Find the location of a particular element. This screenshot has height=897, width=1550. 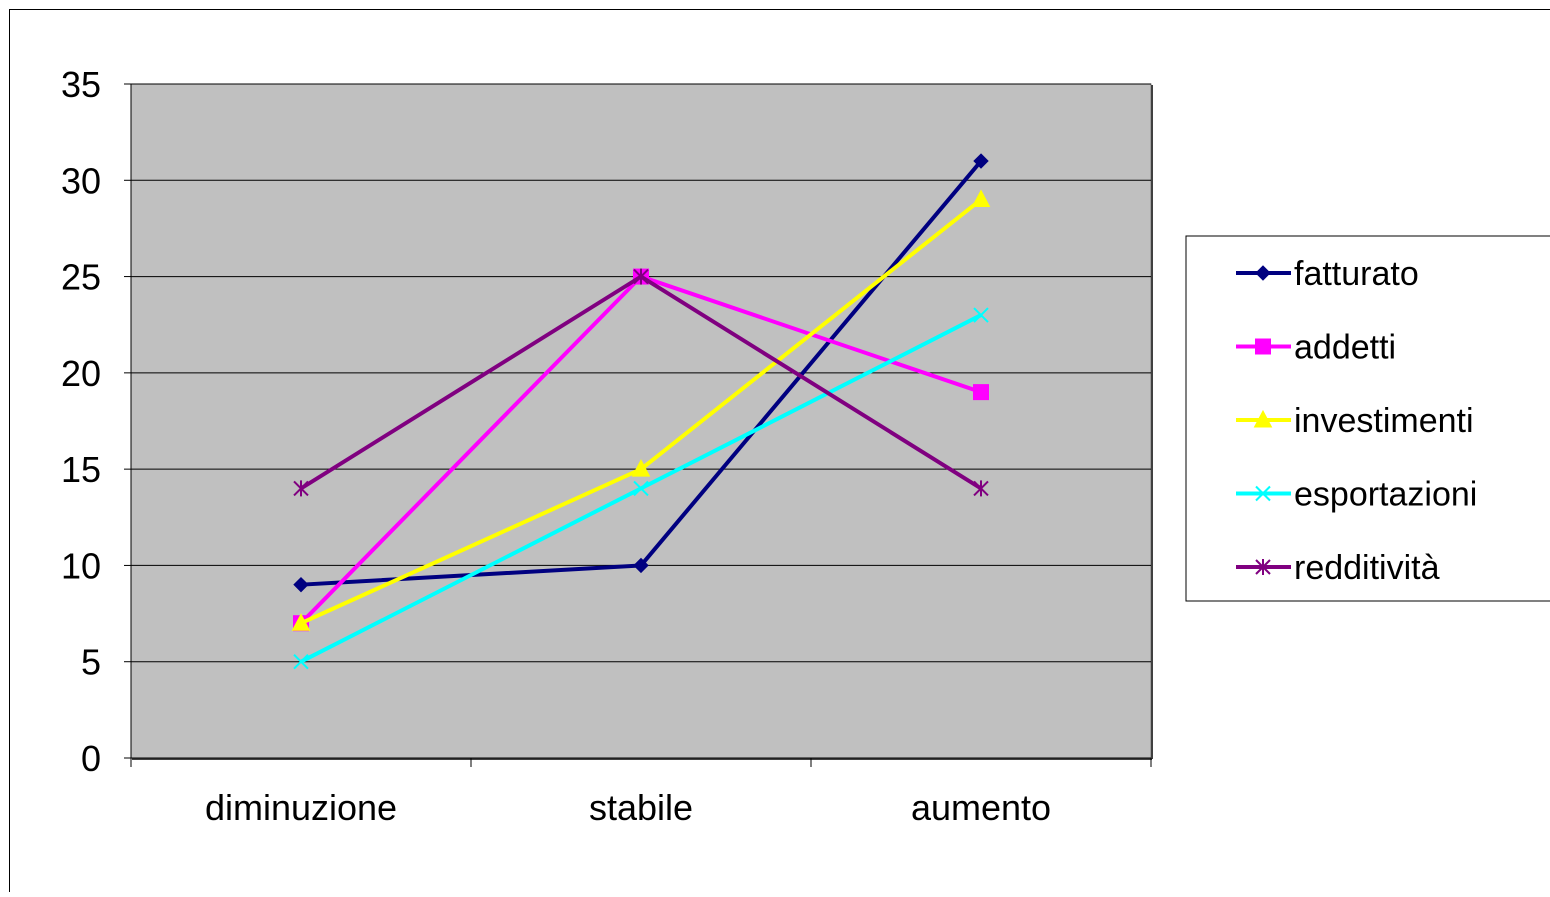

y-tick-label: 5 is located at coordinates (91, 662).